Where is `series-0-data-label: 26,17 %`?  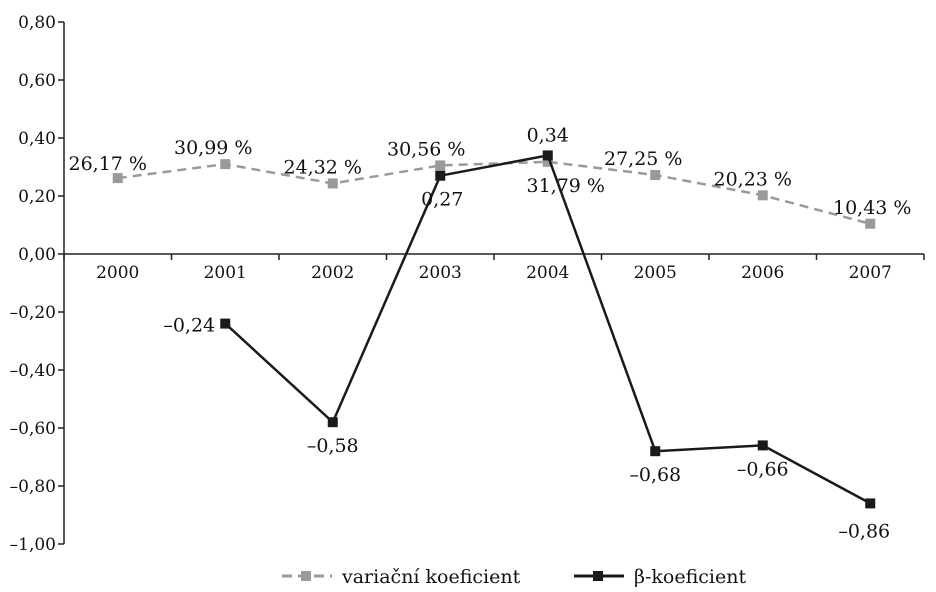
series-0-data-label: 26,17 % is located at coordinates (108, 164).